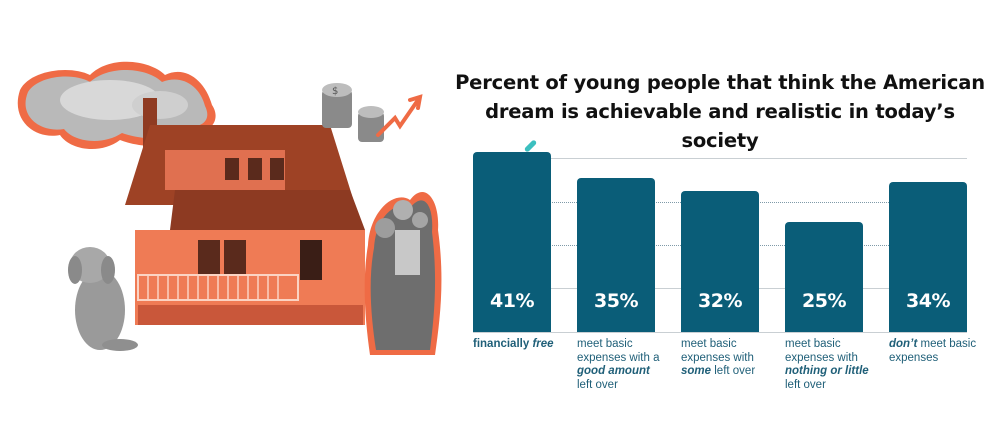 The image size is (1000, 443). What do you see at coordinates (503, 344) in the screenshot?
I see `label-text-part: financially` at bounding box center [503, 344].